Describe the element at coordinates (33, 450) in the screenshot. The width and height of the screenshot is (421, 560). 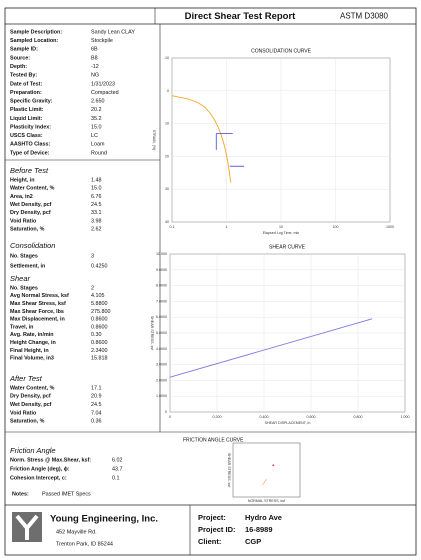
I see `section-heading: Friction Angle` at that location.